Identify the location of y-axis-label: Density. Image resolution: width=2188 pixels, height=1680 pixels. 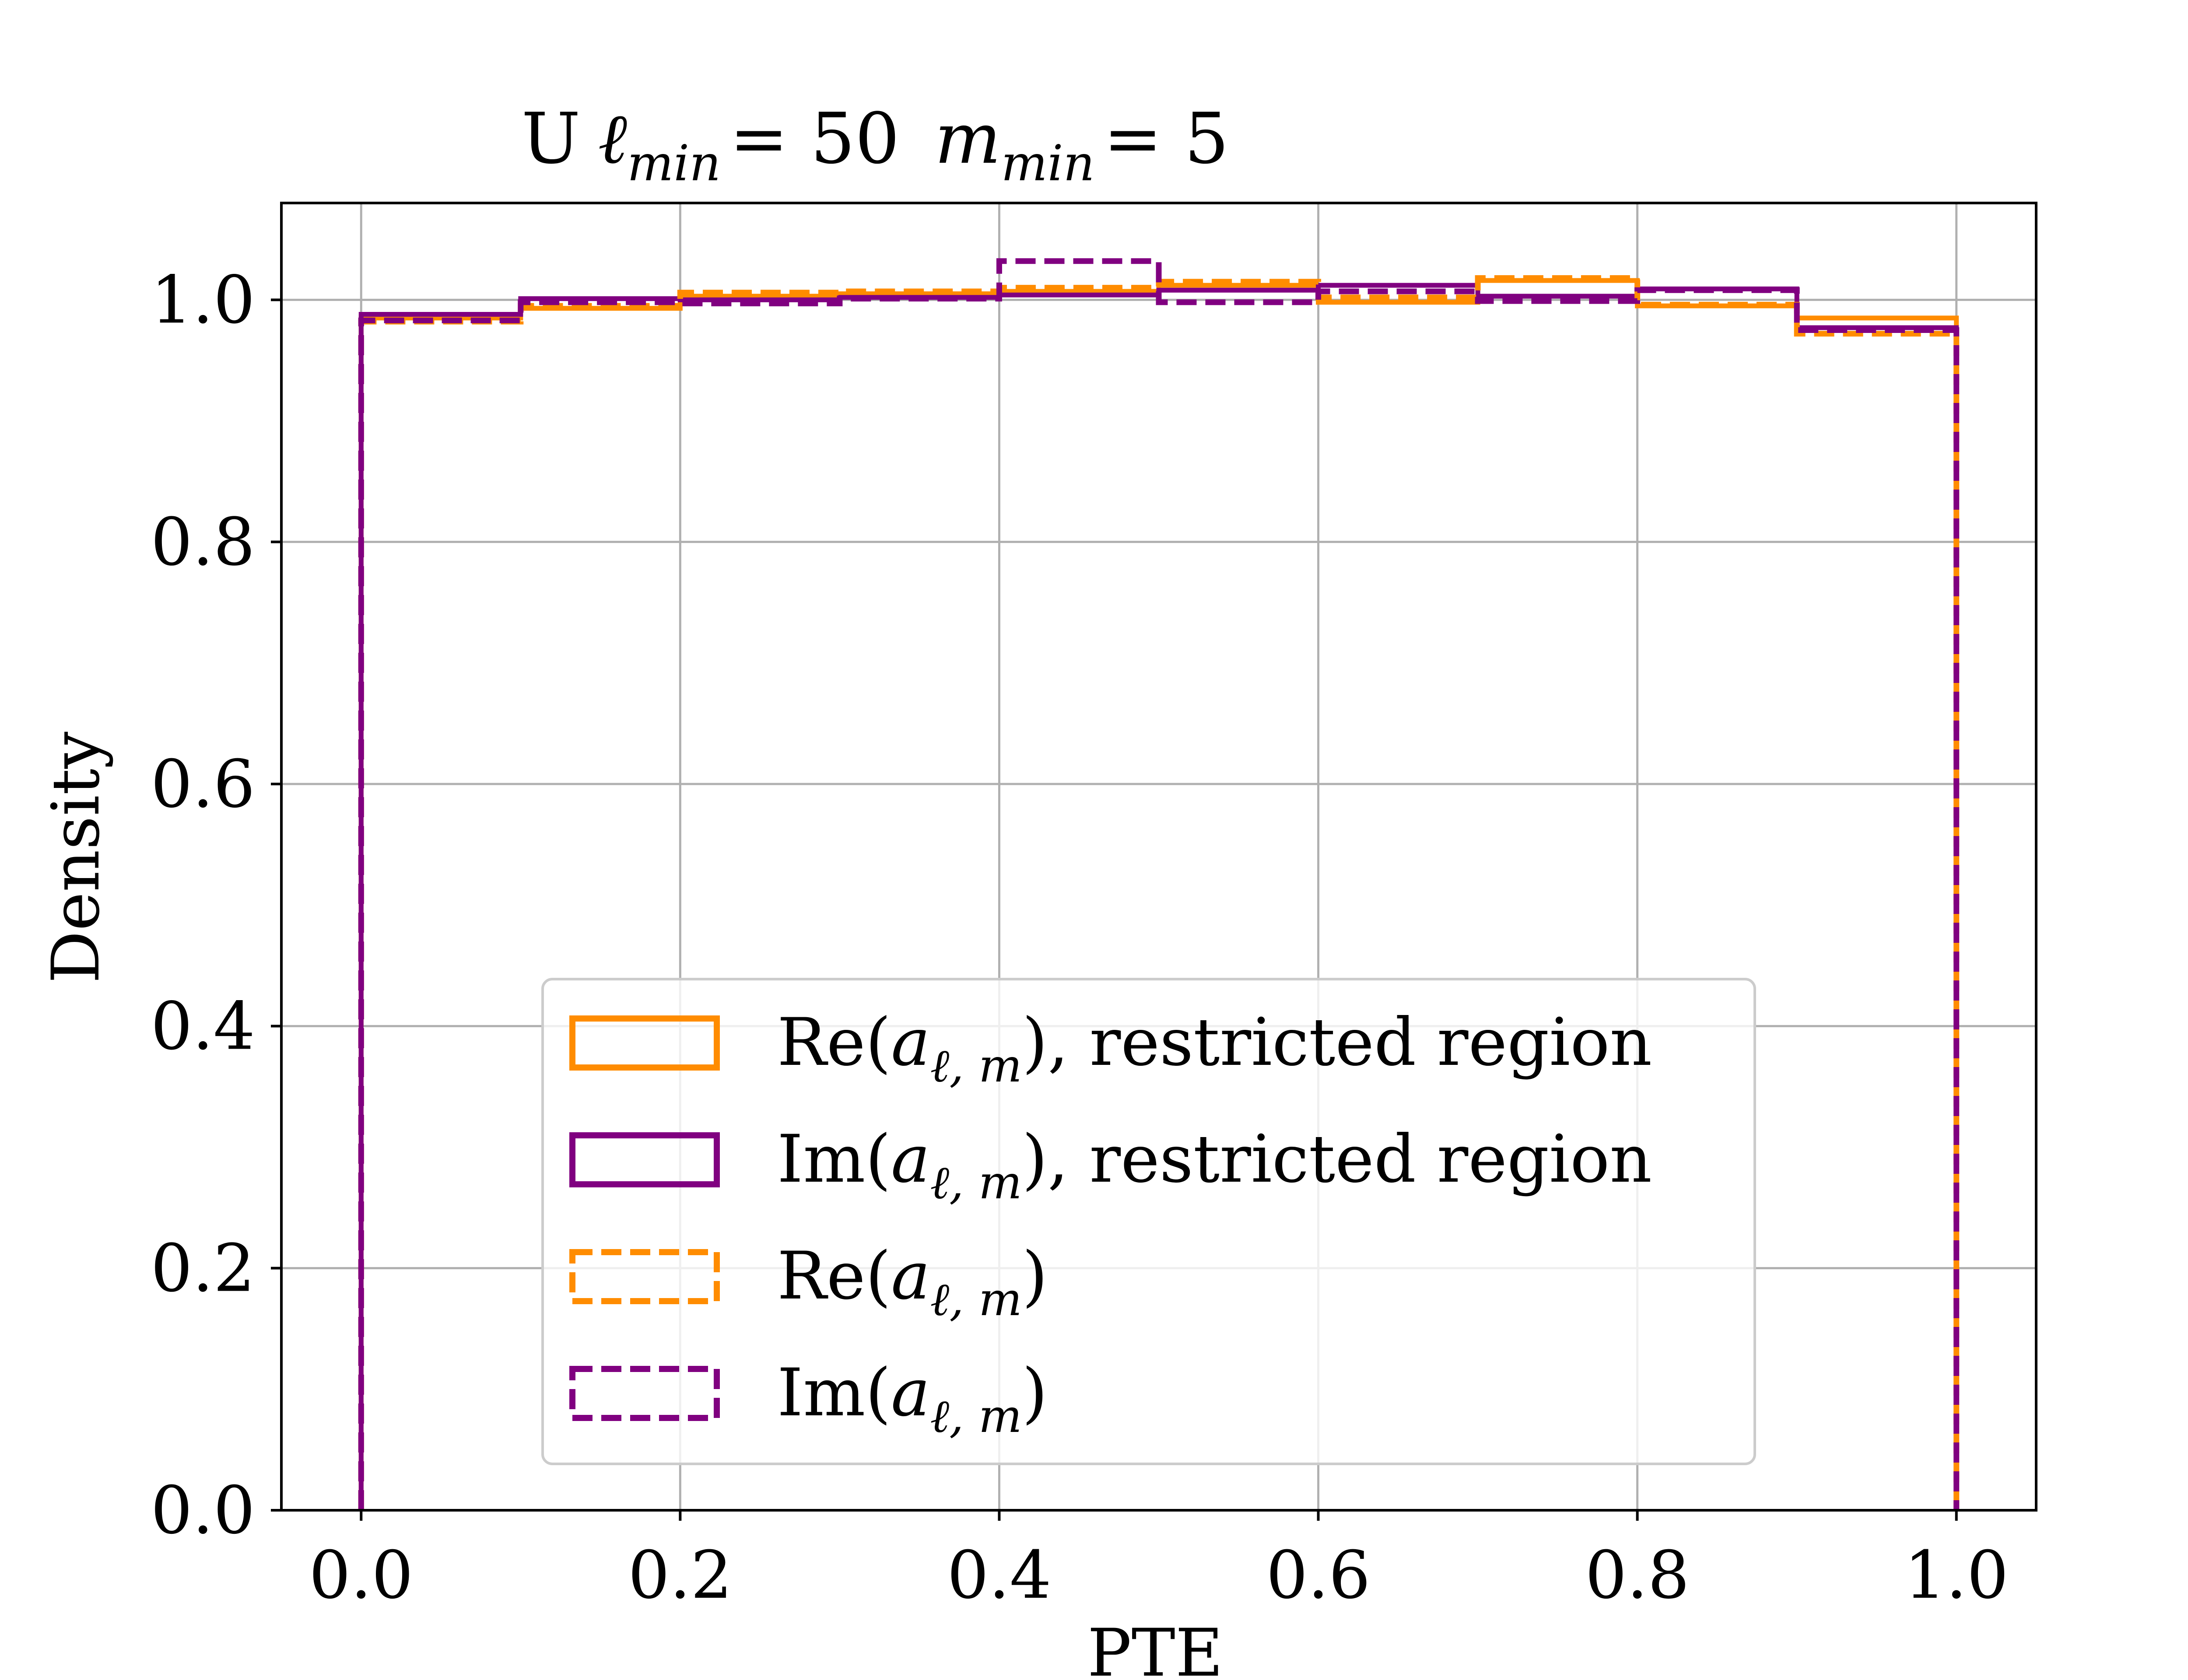
(76, 858).